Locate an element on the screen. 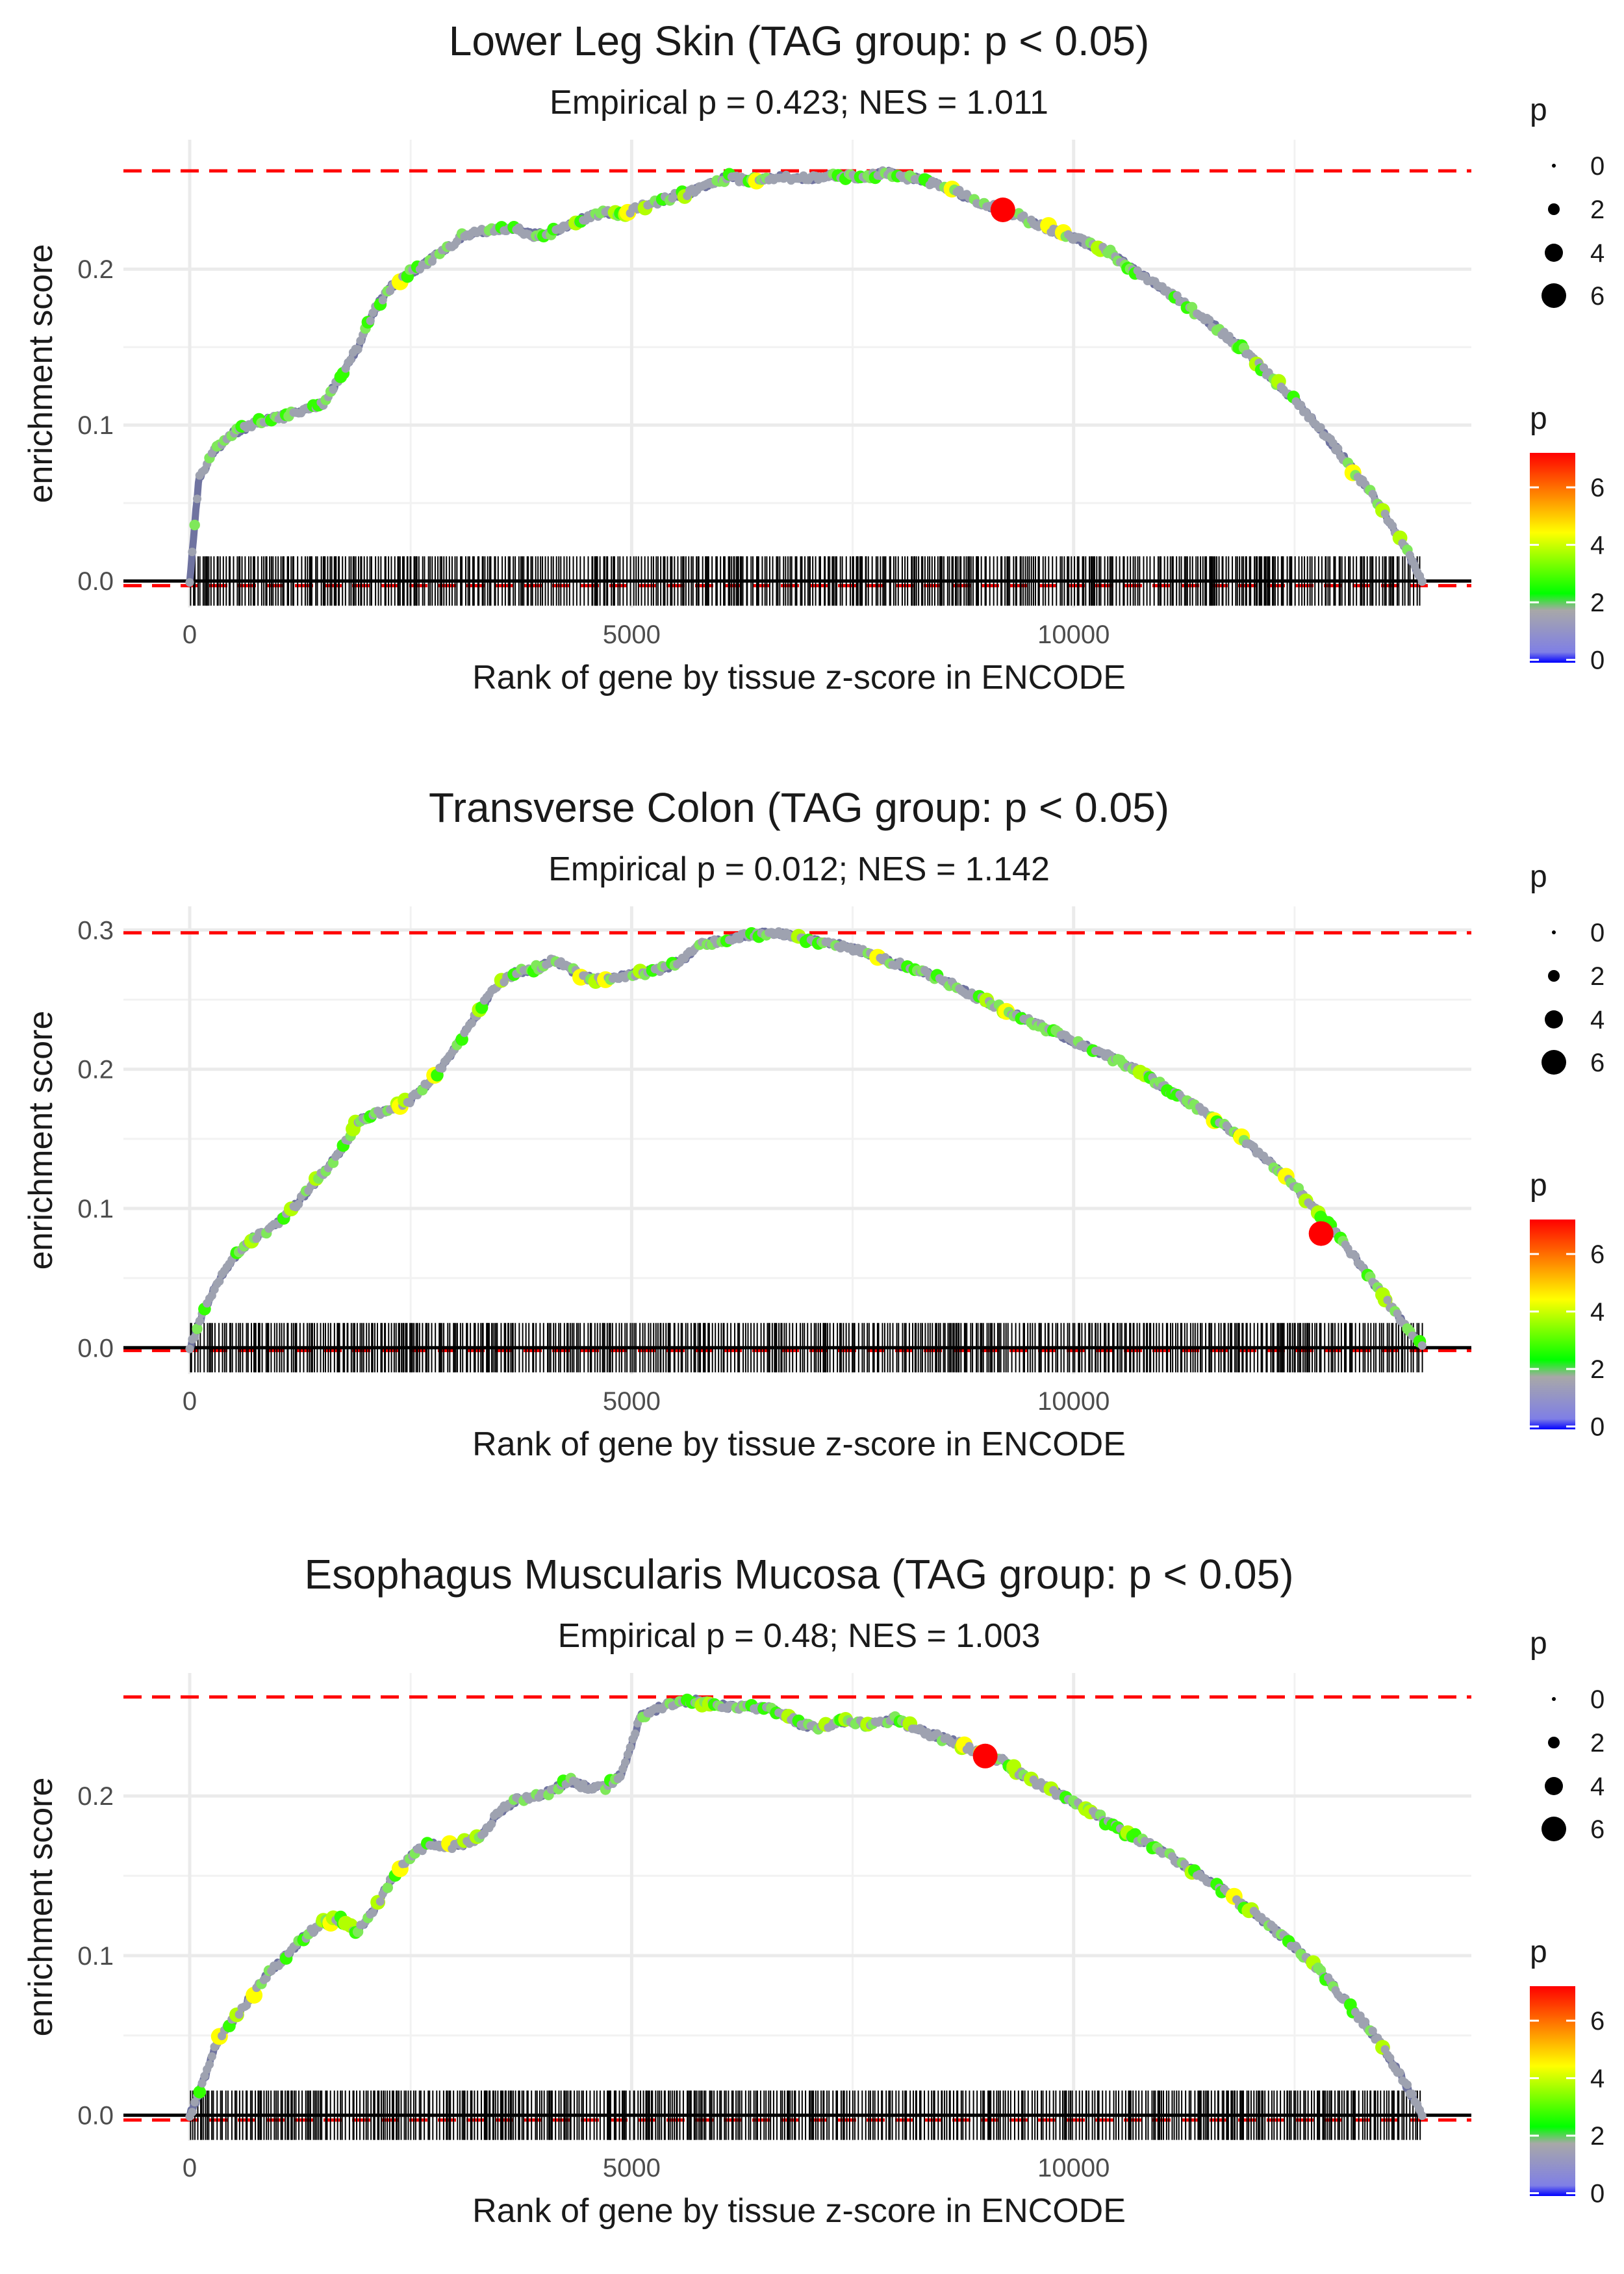  x-axis-label: Rank of gene by tissue z-score in ENCODE is located at coordinates (799, 2211).